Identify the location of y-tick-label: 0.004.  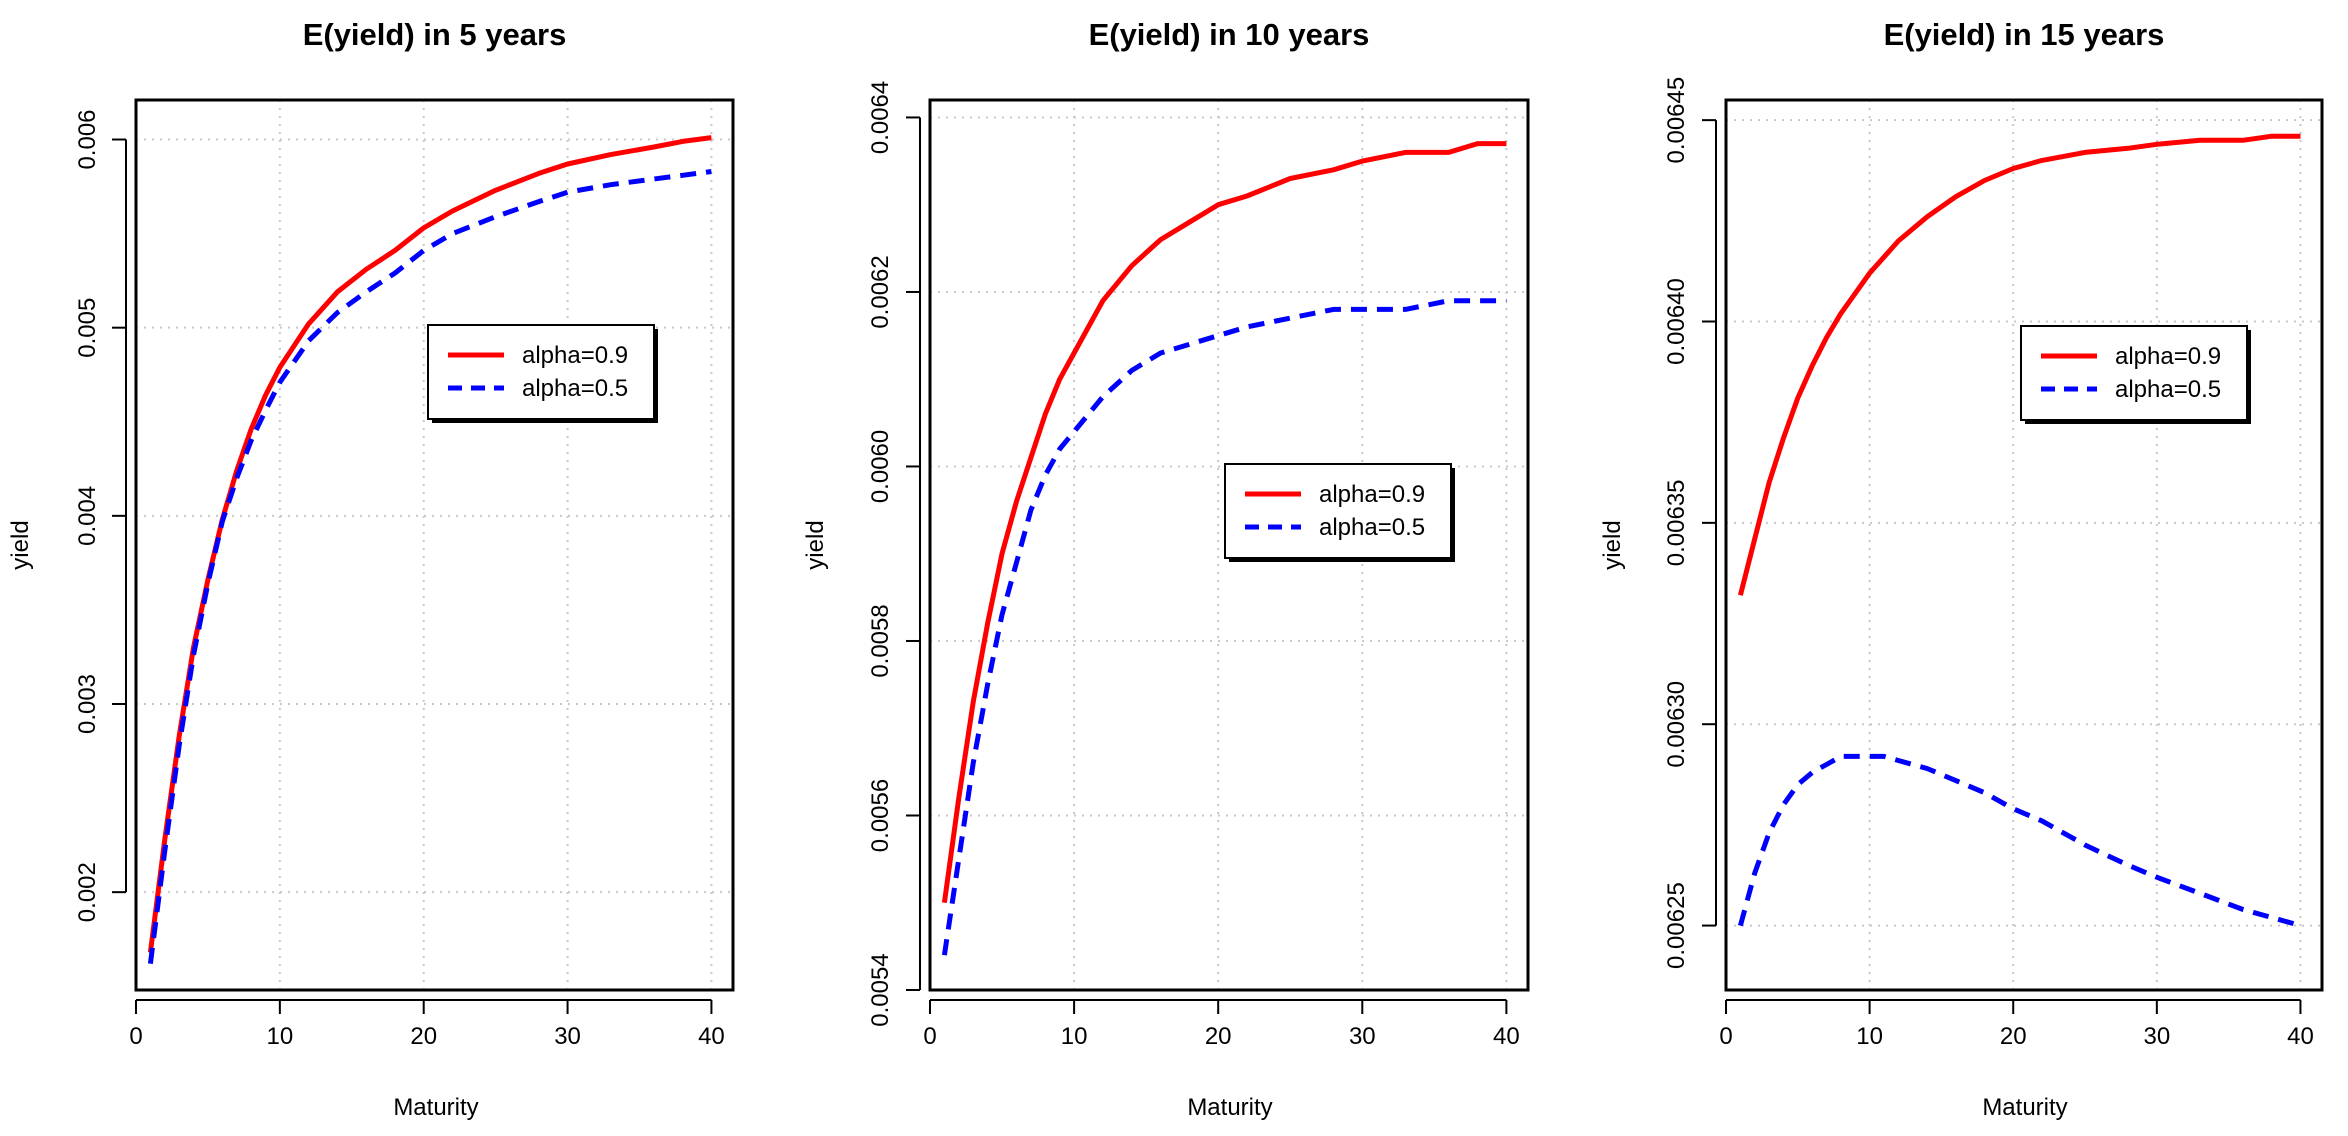
(87, 516).